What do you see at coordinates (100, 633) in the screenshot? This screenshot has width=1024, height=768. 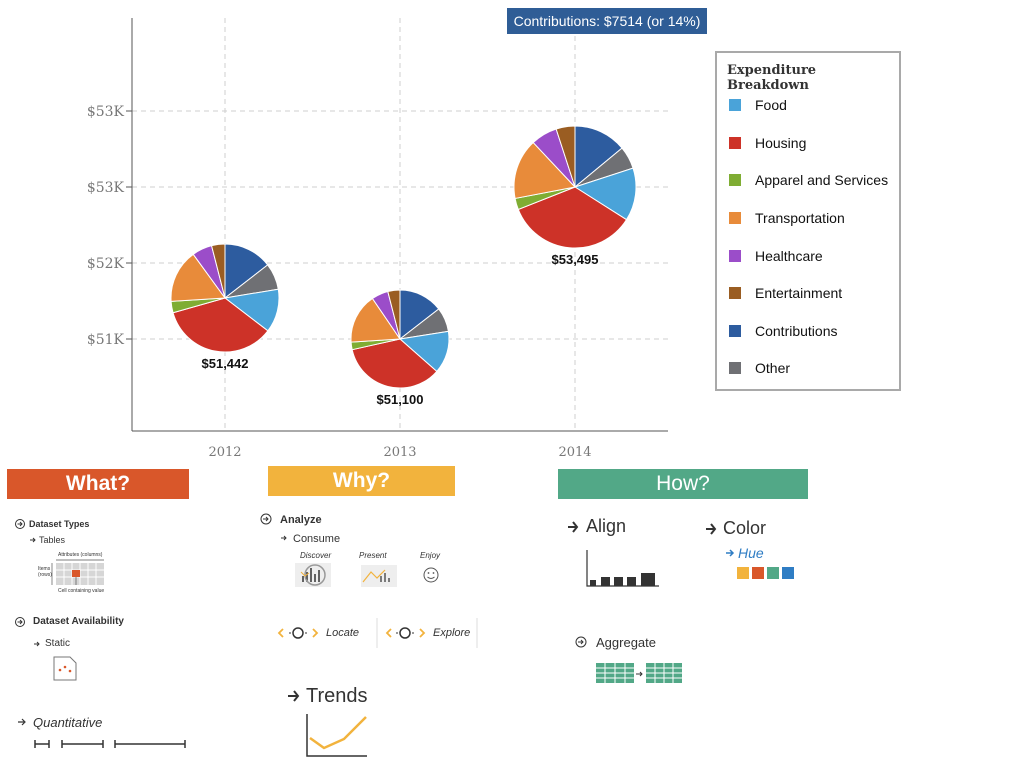 I see `what-illustrations` at bounding box center [100, 633].